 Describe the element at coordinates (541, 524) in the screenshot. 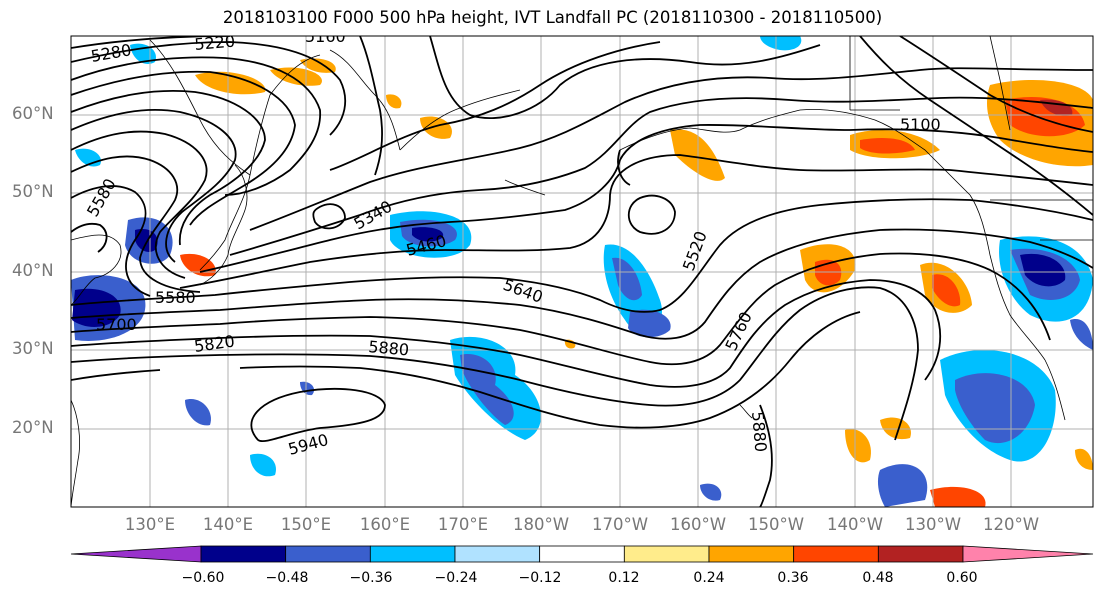

I see `lon-label: 180°W` at that location.